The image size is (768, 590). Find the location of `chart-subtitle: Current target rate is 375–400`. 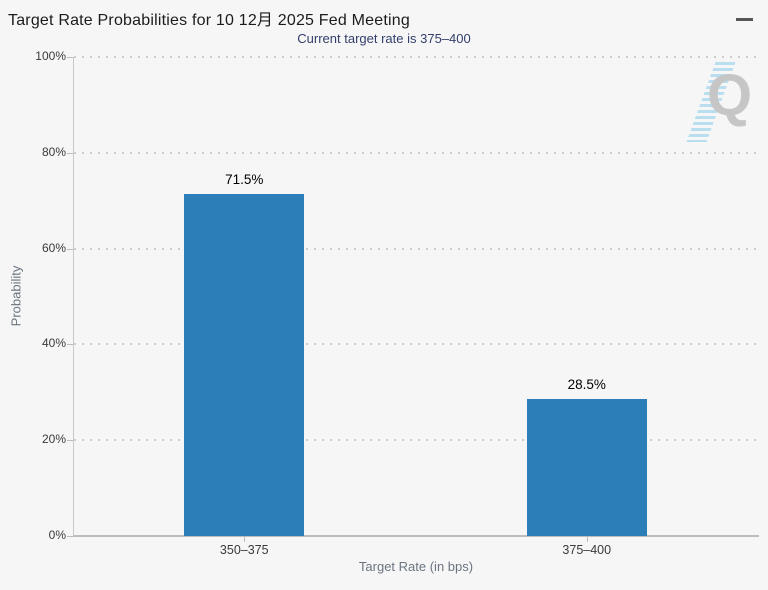

chart-subtitle: Current target rate is 375–400 is located at coordinates (384, 38).